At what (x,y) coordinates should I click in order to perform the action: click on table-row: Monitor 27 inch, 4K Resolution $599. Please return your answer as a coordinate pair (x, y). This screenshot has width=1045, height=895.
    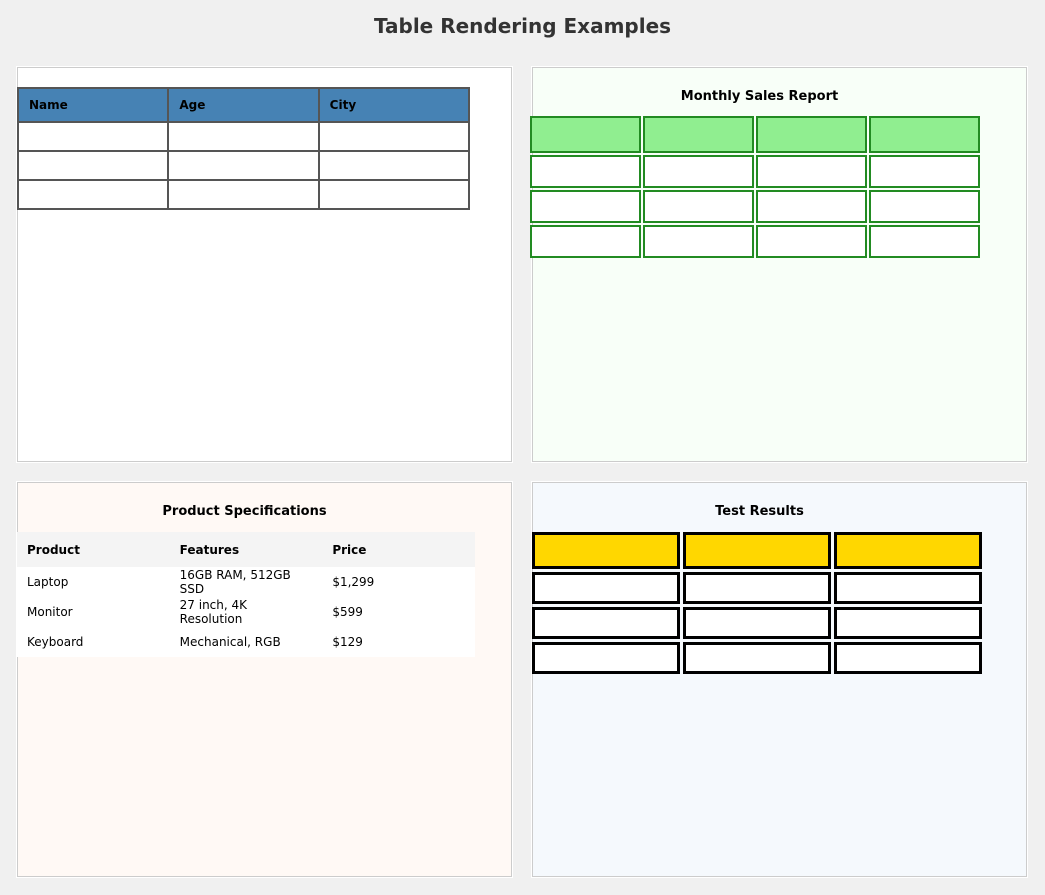
    Looking at the image, I should click on (246, 612).